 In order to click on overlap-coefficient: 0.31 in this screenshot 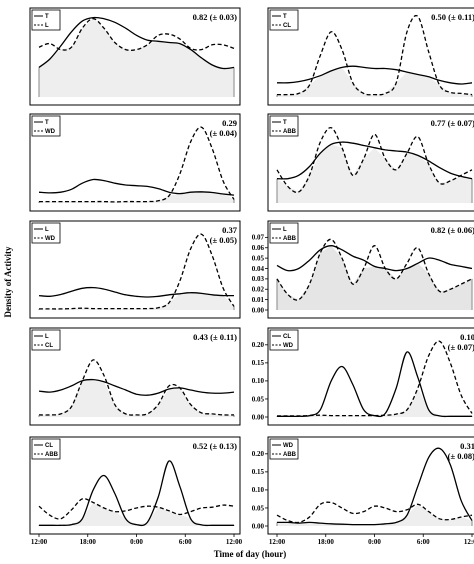, I will do `click(467, 446)`.